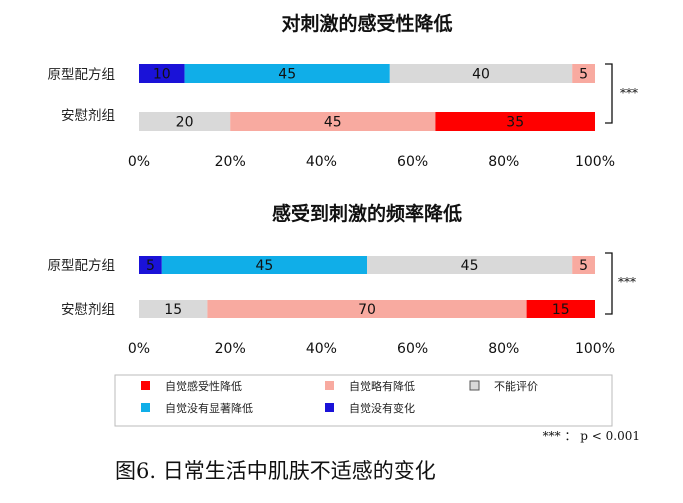  What do you see at coordinates (367, 287) in the screenshot?
I see `chart-2-bars: 5 45 45 5 15 70 15` at bounding box center [367, 287].